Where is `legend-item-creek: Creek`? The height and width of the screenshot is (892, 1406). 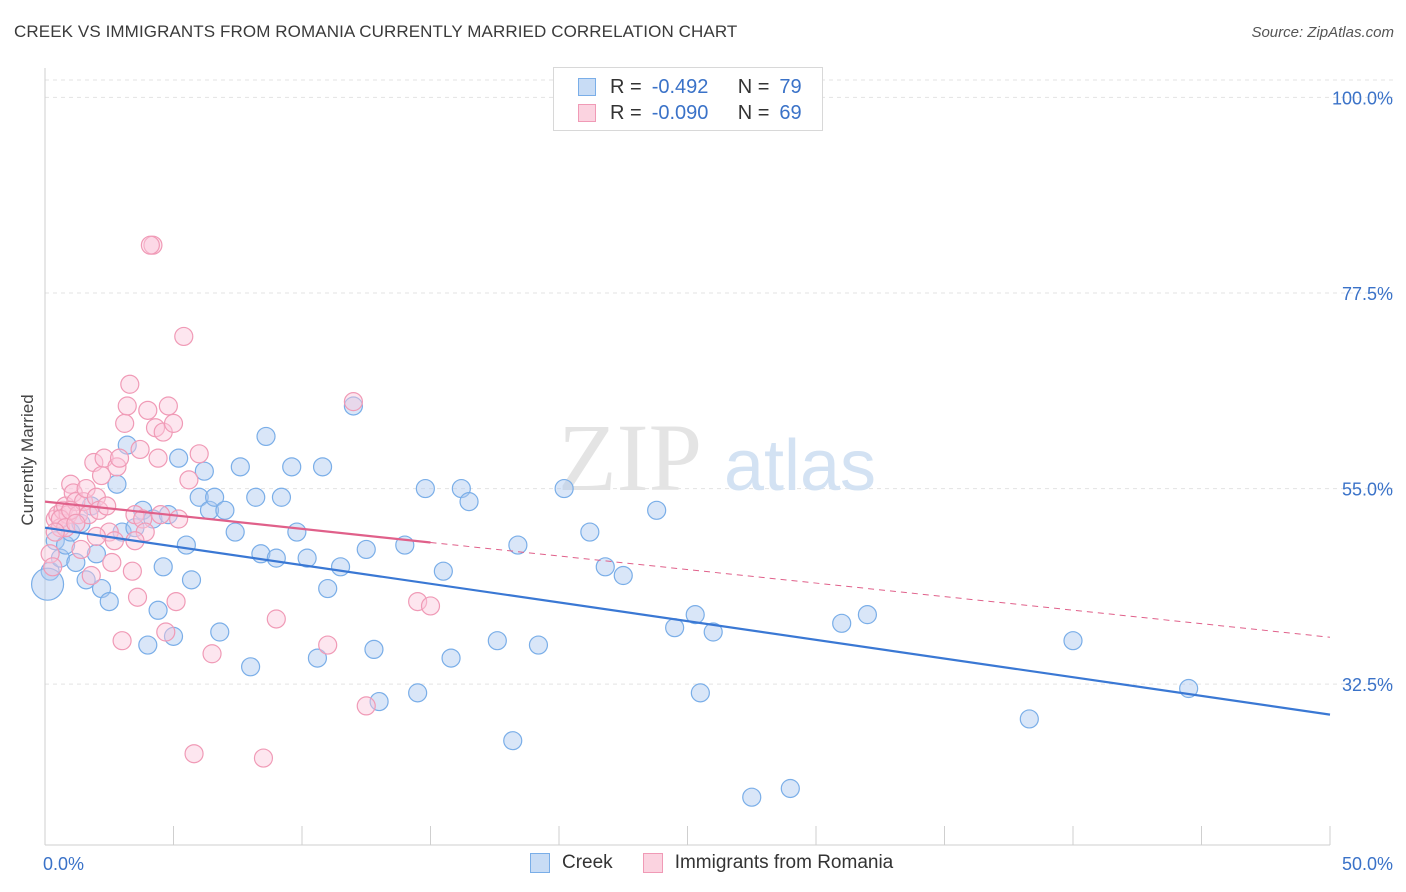
legend-item-creek: Creek is located at coordinates (571, 863).